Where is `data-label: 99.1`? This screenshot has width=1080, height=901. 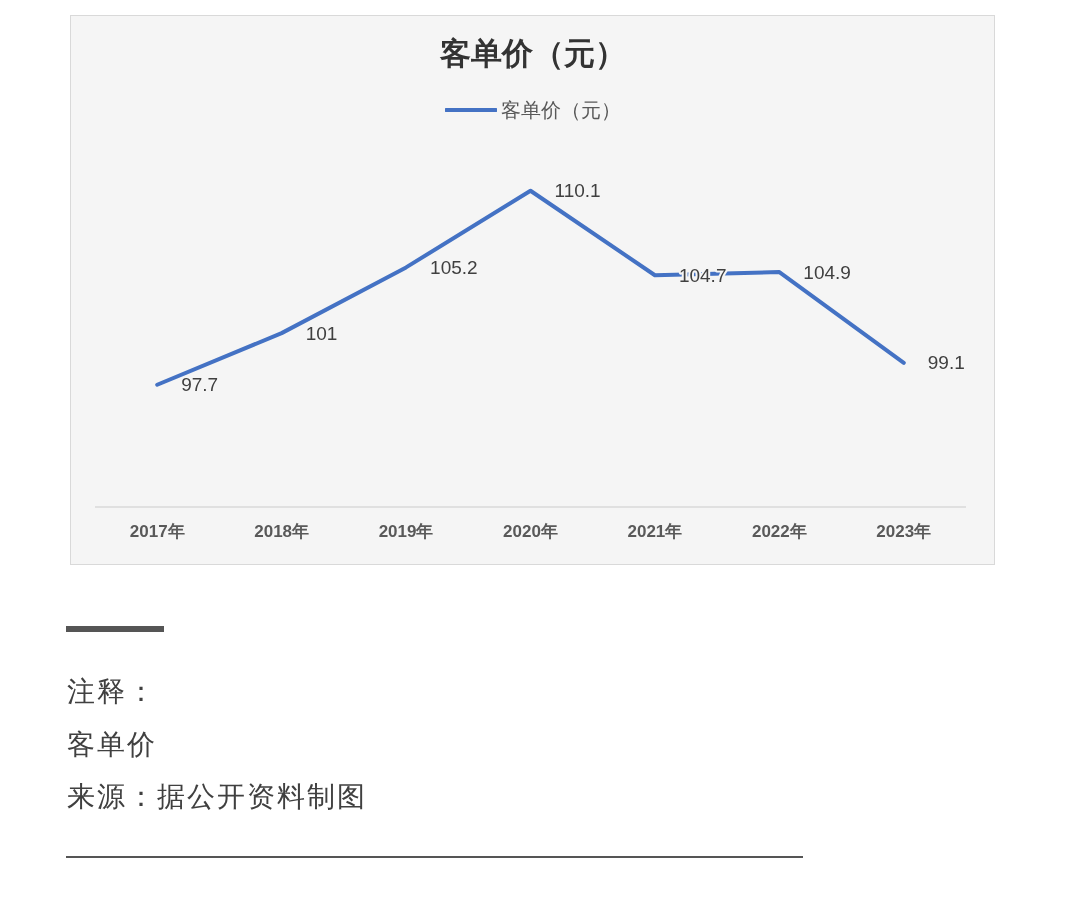 data-label: 99.1 is located at coordinates (946, 363).